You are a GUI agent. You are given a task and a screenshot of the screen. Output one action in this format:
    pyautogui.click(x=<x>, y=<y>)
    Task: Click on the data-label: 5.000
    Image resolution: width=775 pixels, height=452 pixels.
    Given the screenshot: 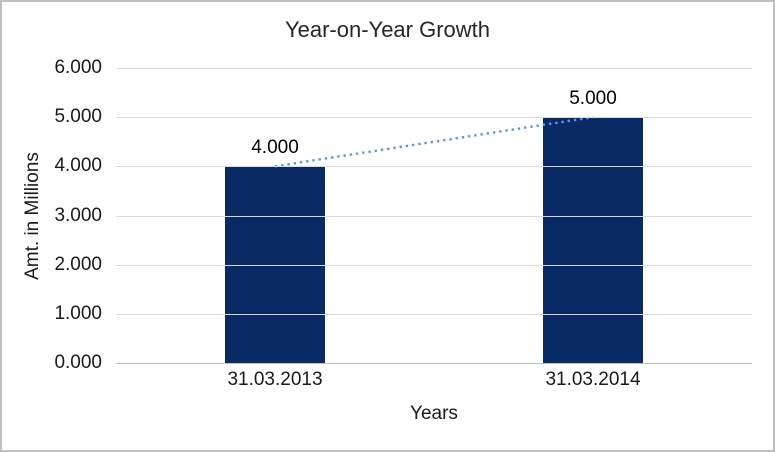 What is the action you would take?
    pyautogui.click(x=593, y=98)
    